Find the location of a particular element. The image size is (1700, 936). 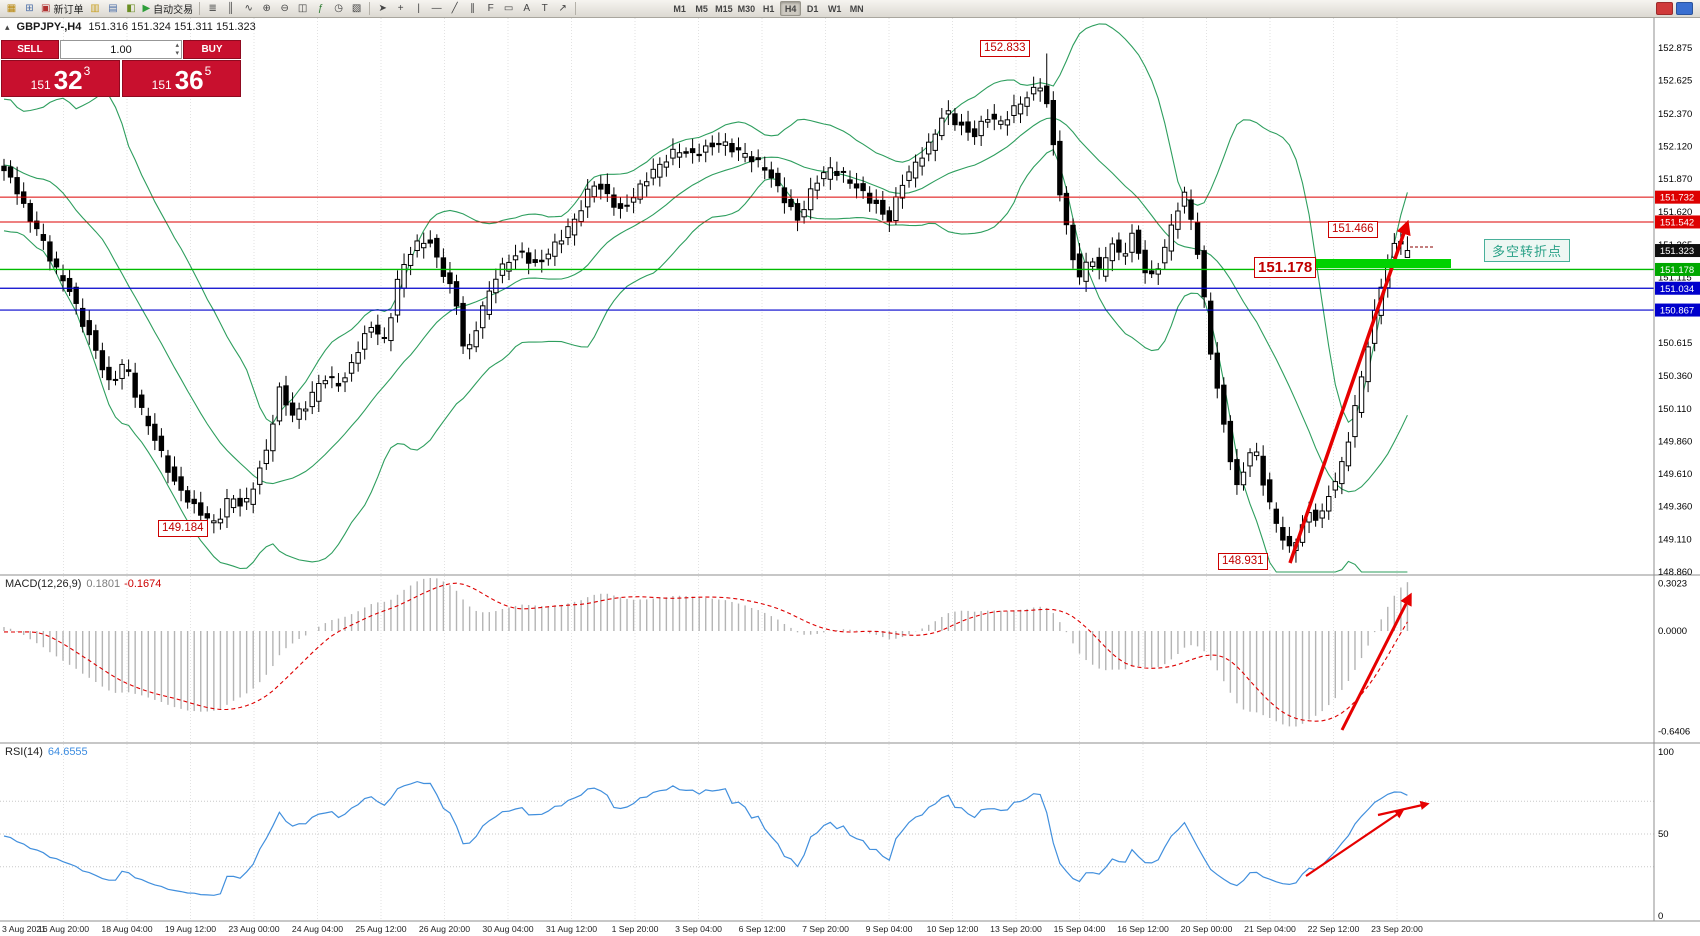

timeframe-h4-button: H4 is located at coordinates (791, 8).